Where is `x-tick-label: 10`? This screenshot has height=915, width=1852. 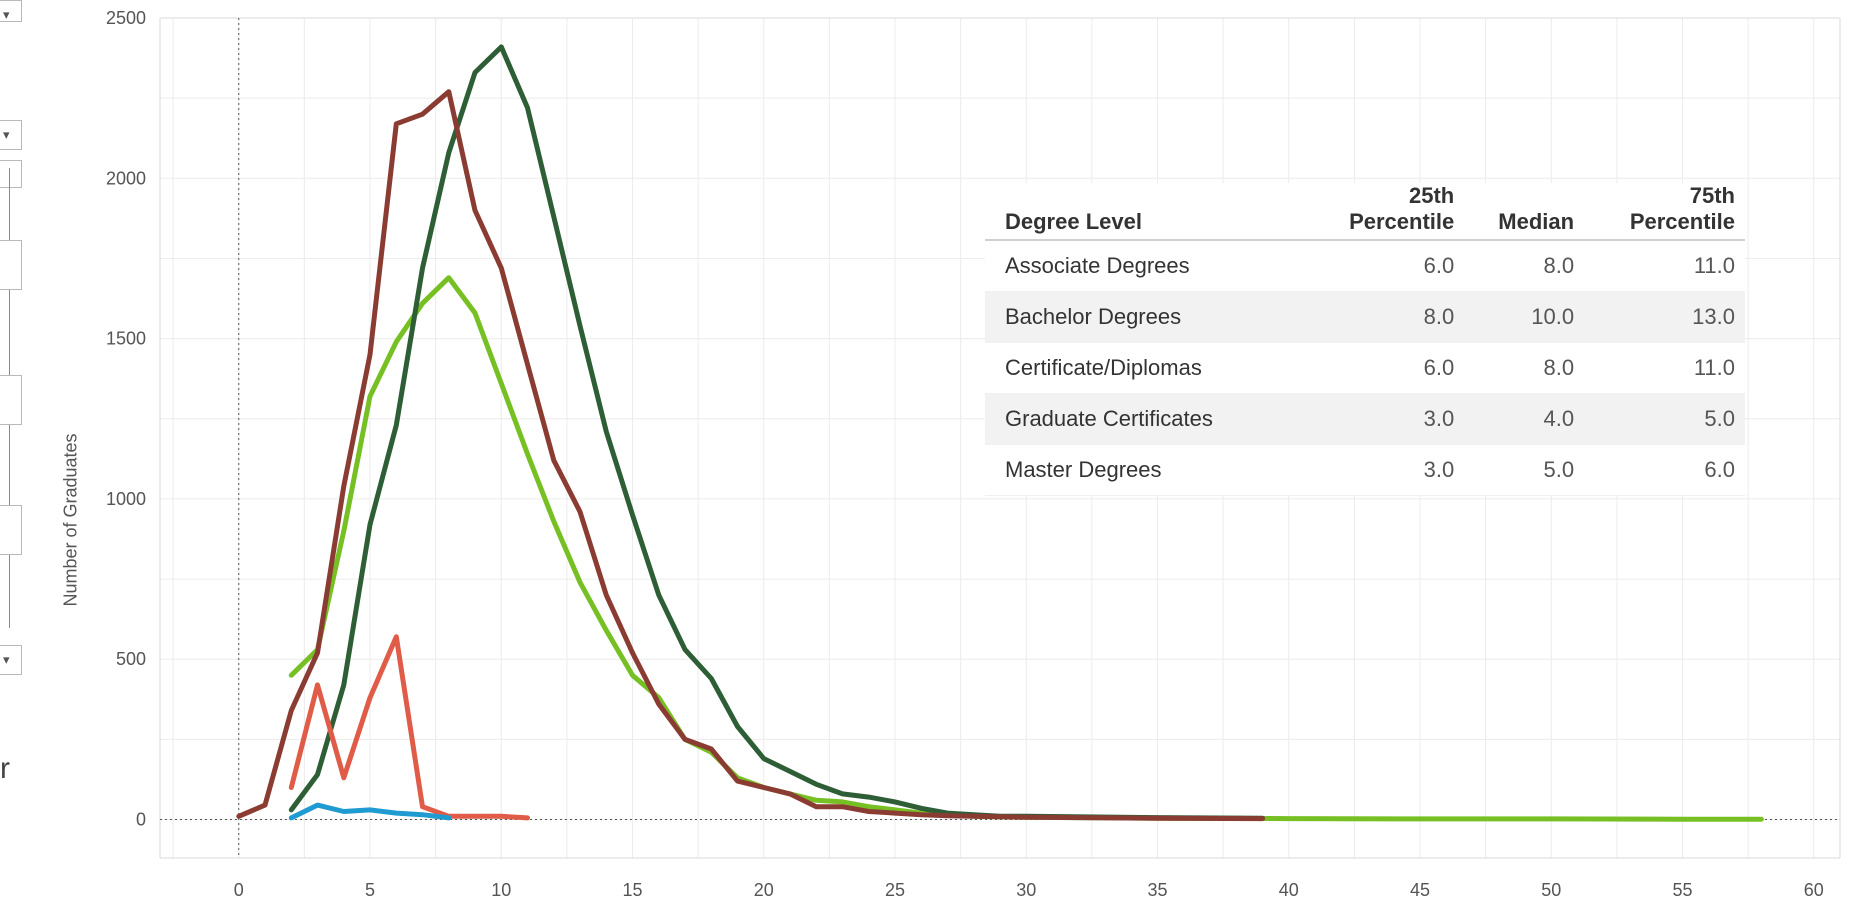 x-tick-label: 10 is located at coordinates (501, 890).